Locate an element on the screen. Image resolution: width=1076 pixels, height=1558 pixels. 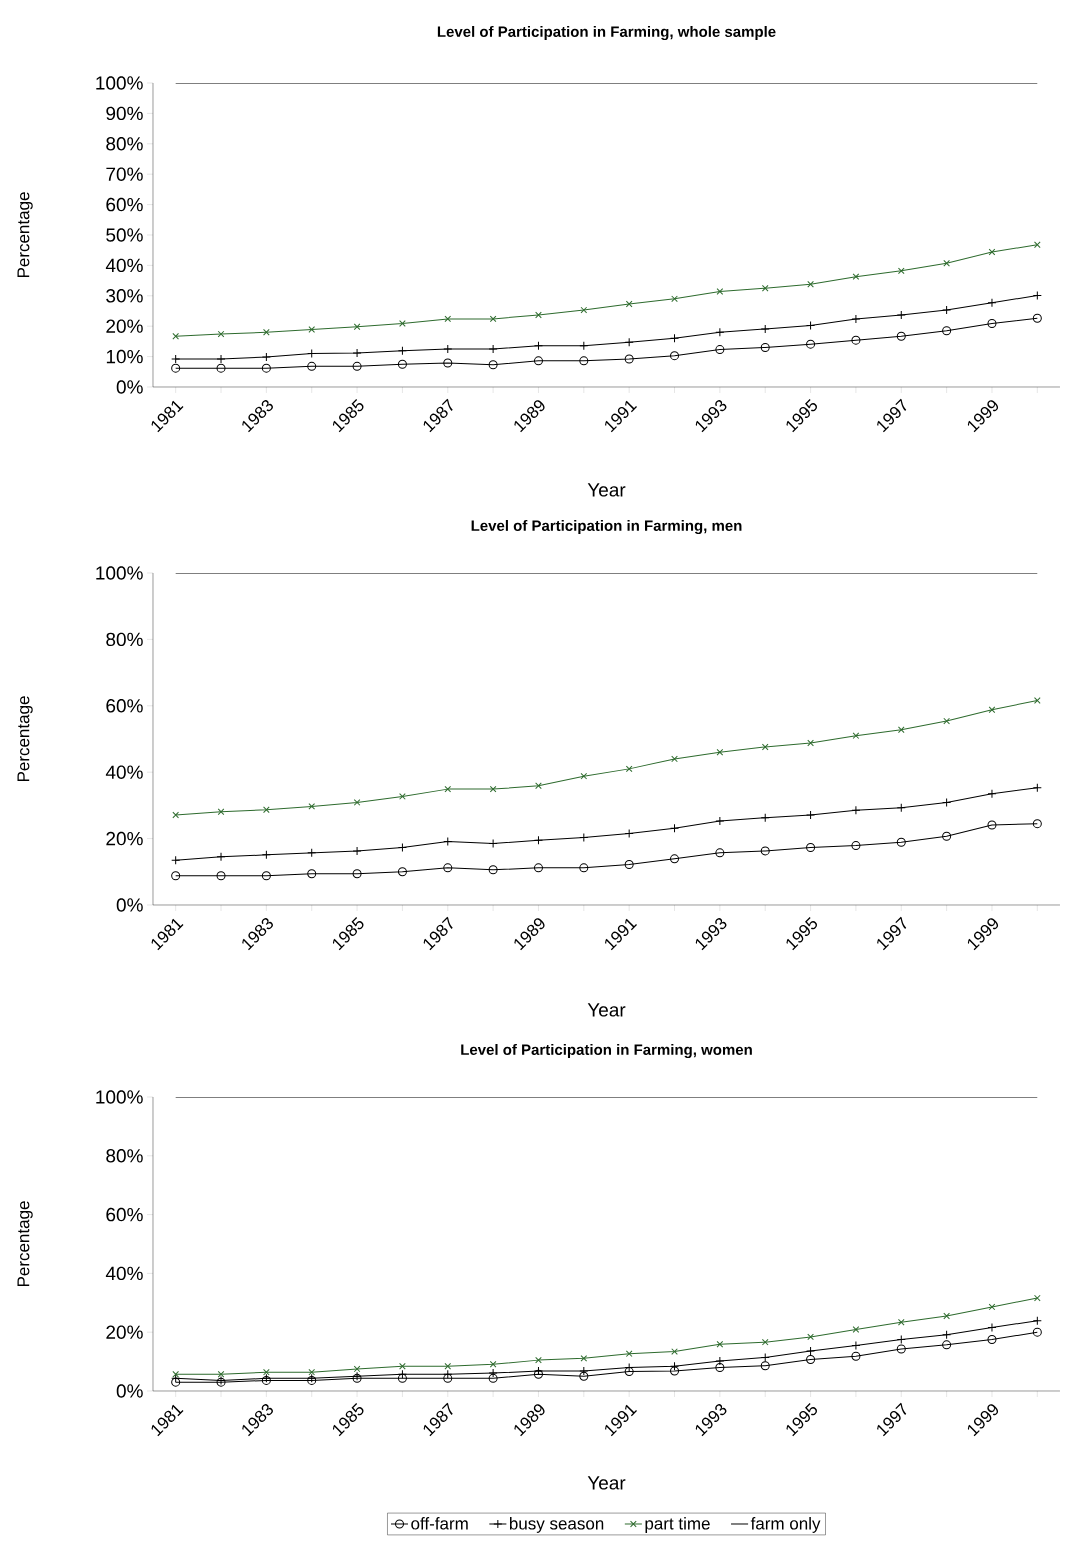
y-tick-label: 10% is located at coordinates (124, 356).